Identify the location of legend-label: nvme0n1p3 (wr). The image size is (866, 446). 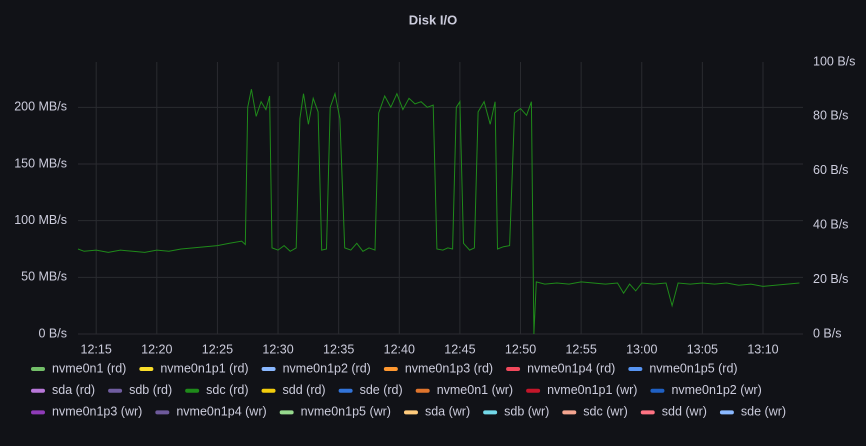
(97, 412).